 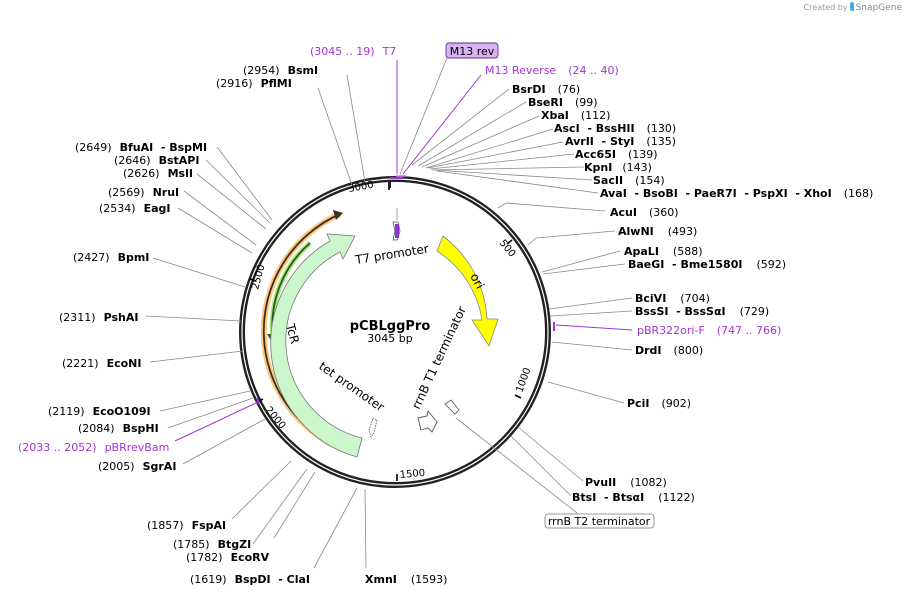 I want to click on tick-label-500: 500, so click(x=507, y=249).